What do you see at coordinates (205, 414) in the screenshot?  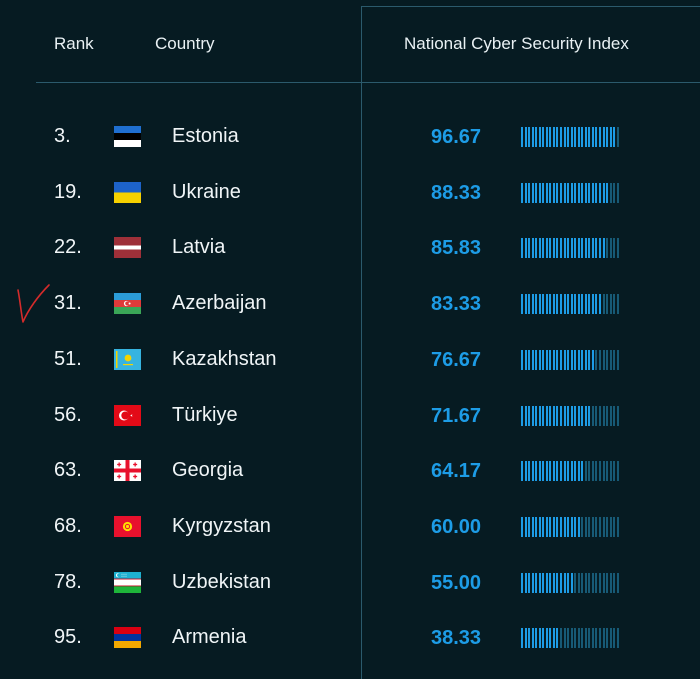 I see `country-name: Türkiye` at bounding box center [205, 414].